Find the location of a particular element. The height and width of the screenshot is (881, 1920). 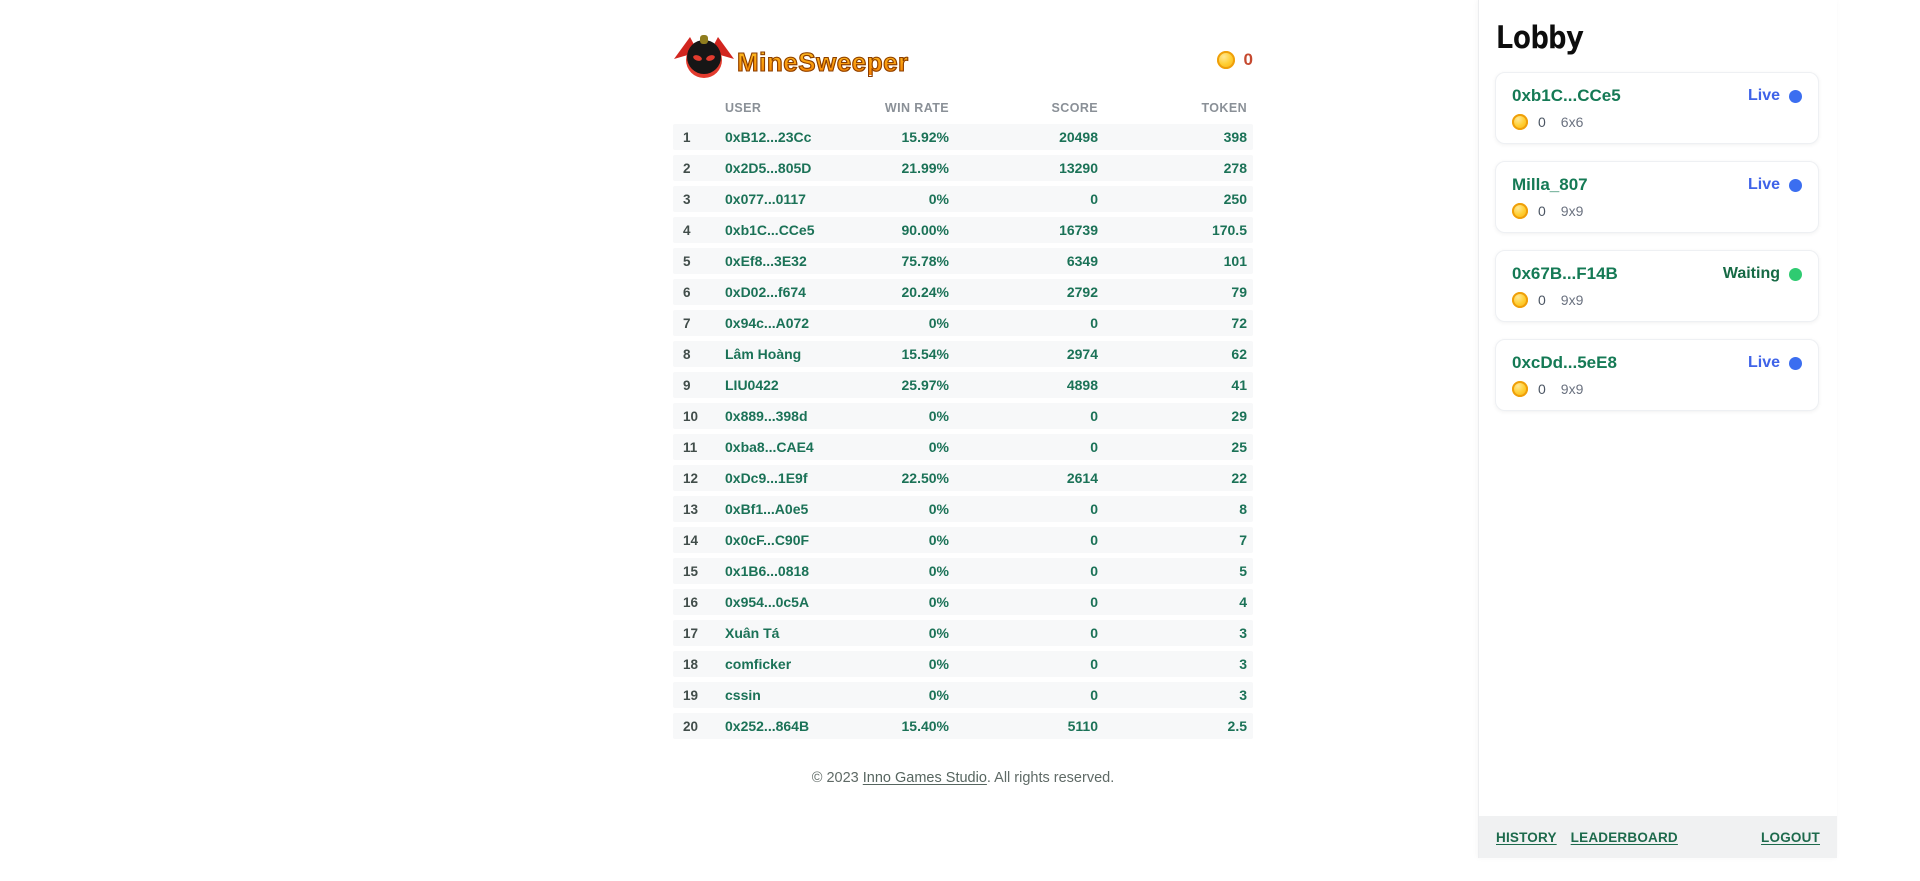

cell-user: 0x077...0117 is located at coordinates (795, 199).